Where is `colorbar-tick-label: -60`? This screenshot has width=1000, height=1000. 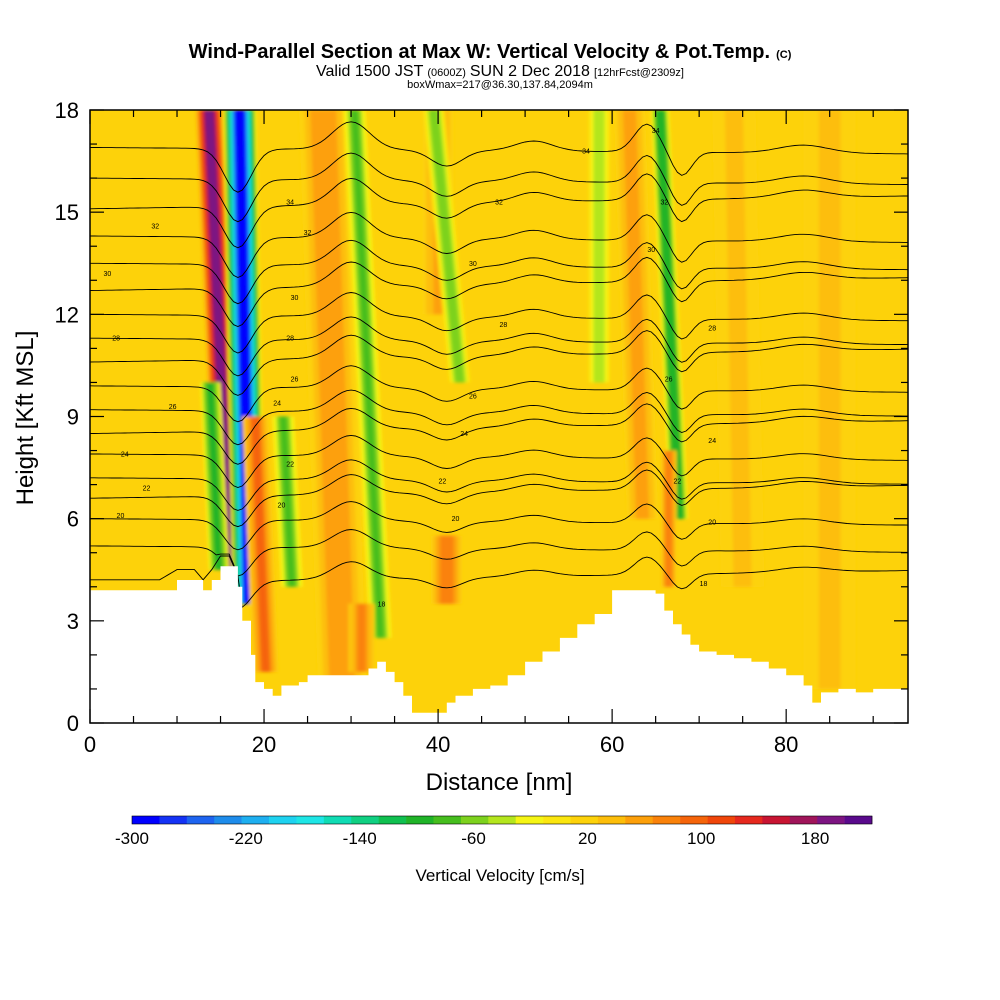
colorbar-tick-label: -60 is located at coordinates (473, 838).